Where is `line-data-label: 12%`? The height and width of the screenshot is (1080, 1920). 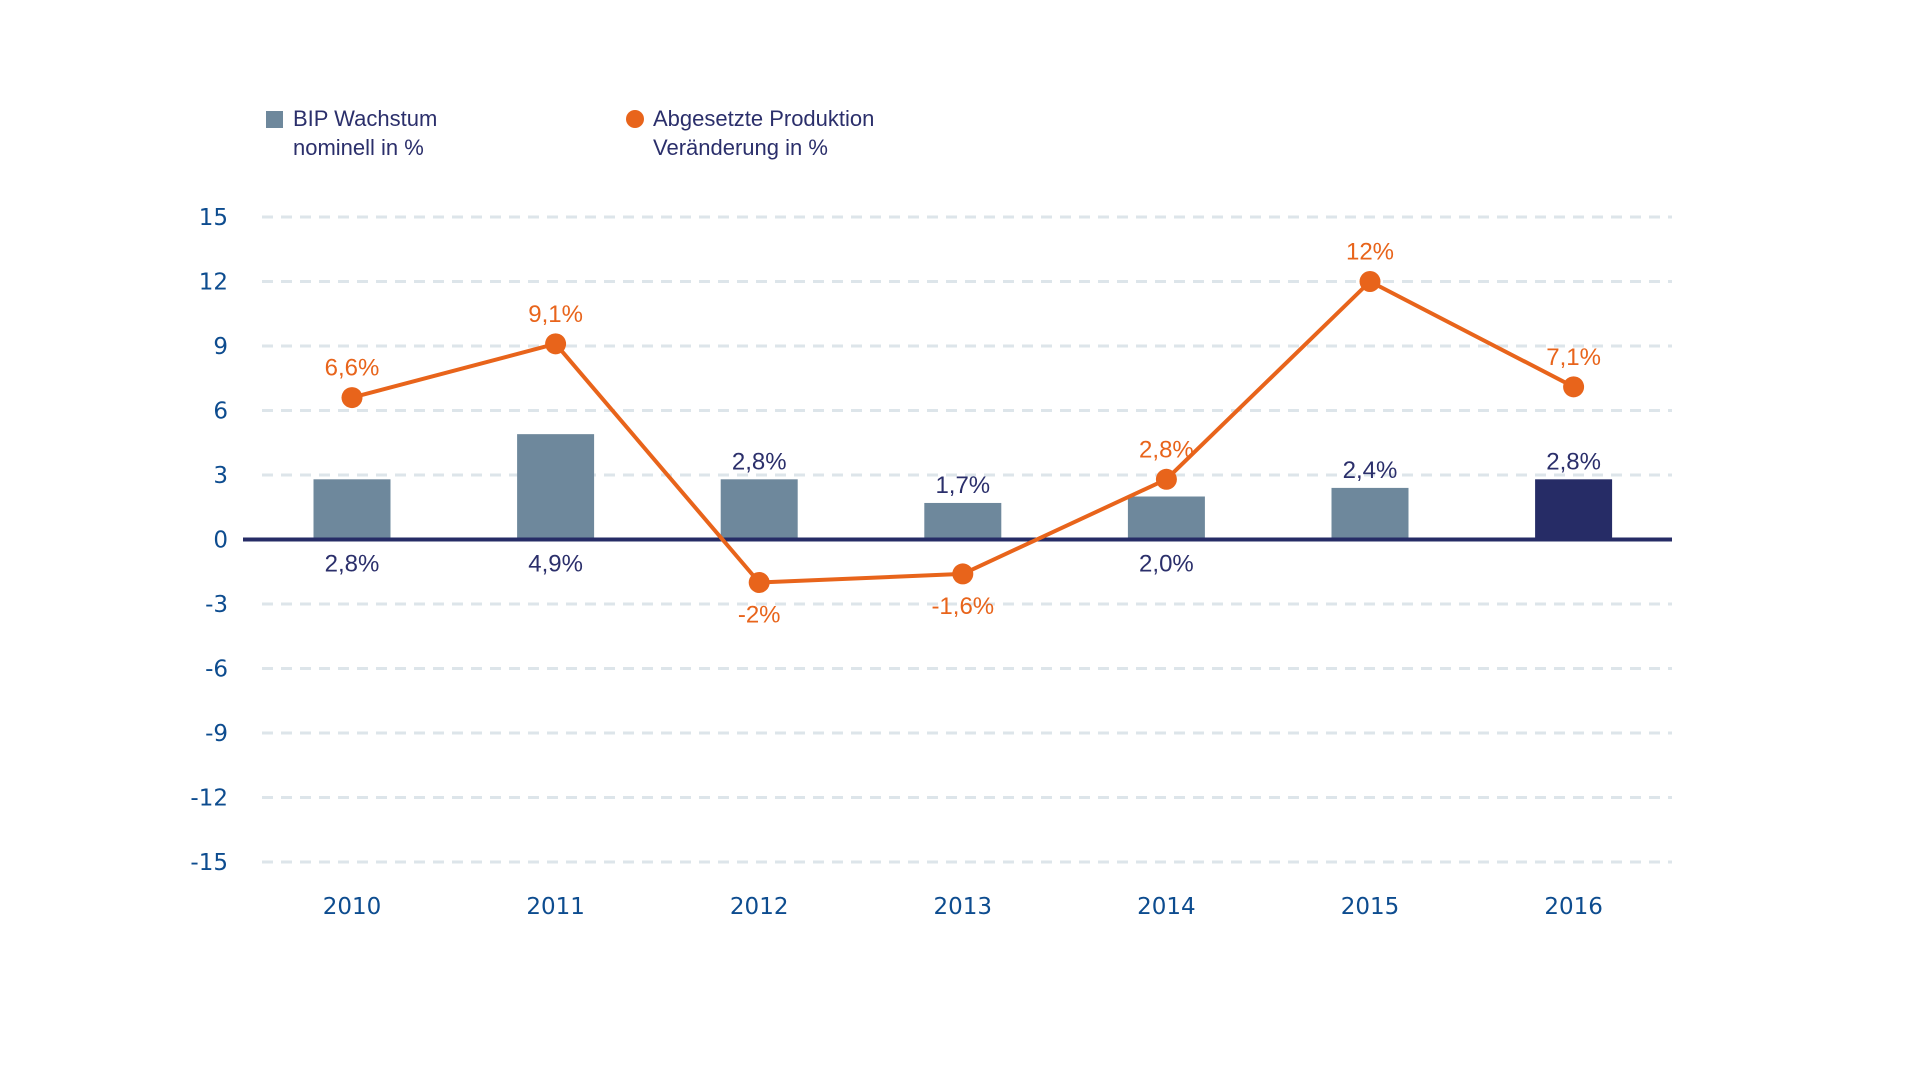
line-data-label: 12% is located at coordinates (1370, 252).